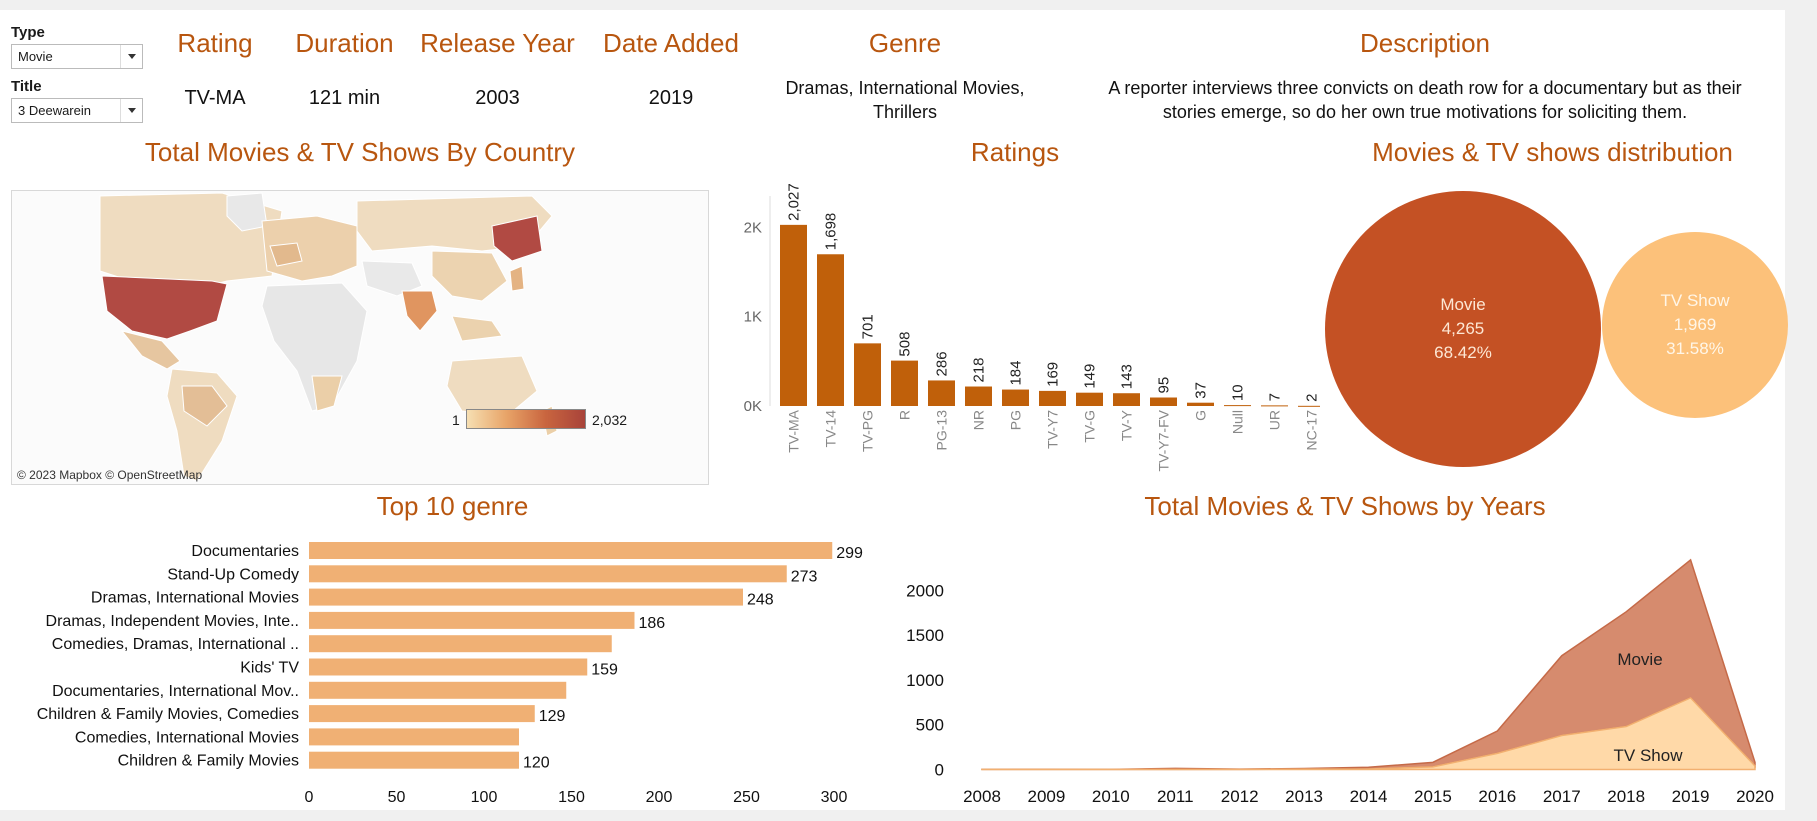  What do you see at coordinates (1238, 422) in the screenshot?
I see `x-tick-label: Null` at bounding box center [1238, 422].